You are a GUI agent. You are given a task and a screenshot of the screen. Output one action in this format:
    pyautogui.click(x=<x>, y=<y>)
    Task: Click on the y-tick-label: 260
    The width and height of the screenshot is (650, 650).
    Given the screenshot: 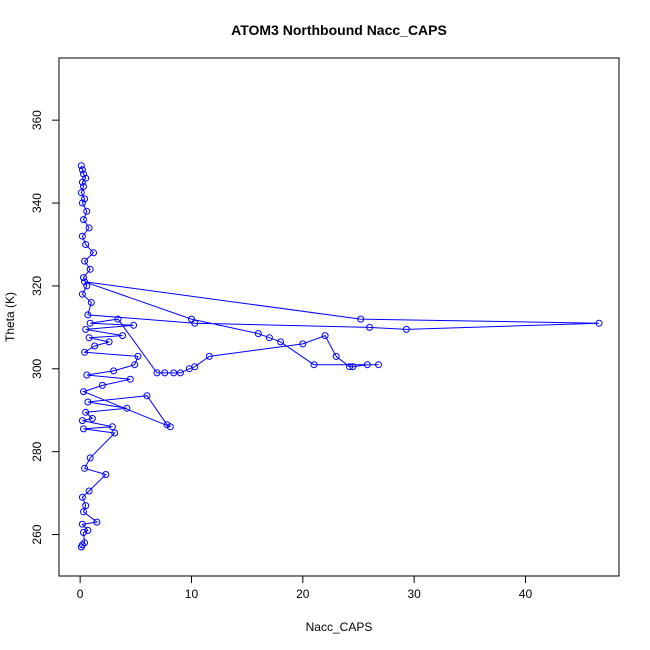 What is the action you would take?
    pyautogui.click(x=37, y=534)
    